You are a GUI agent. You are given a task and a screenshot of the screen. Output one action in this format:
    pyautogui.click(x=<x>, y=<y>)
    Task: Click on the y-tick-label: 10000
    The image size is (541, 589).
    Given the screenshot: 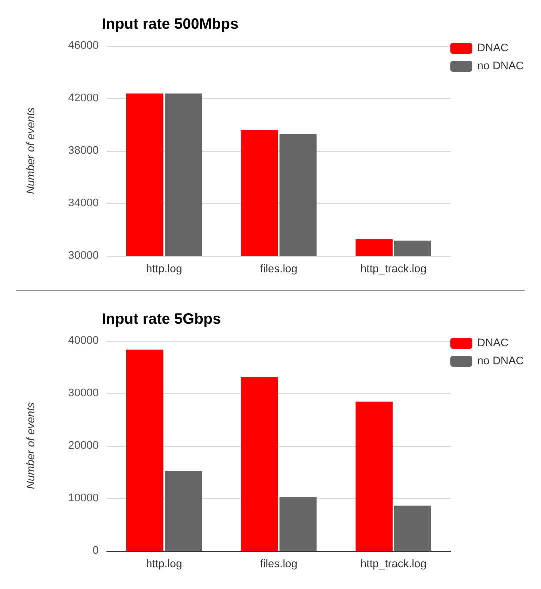 What is the action you would take?
    pyautogui.click(x=83, y=498)
    